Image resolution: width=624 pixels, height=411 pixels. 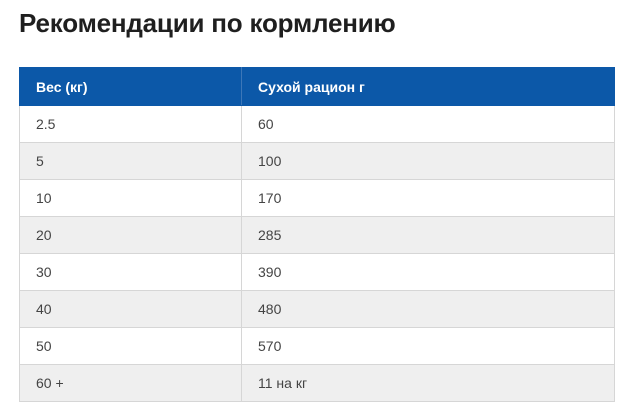 What do you see at coordinates (130, 272) in the screenshot?
I see `weight-cell: 30` at bounding box center [130, 272].